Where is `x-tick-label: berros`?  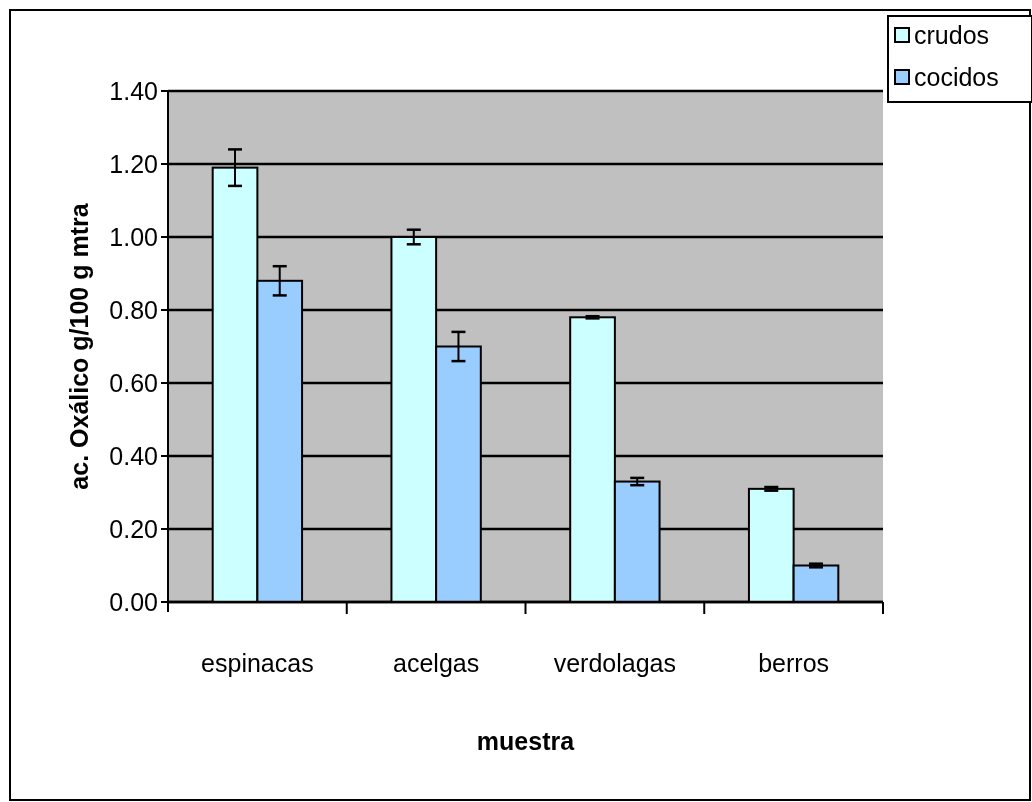 x-tick-label: berros is located at coordinates (794, 663).